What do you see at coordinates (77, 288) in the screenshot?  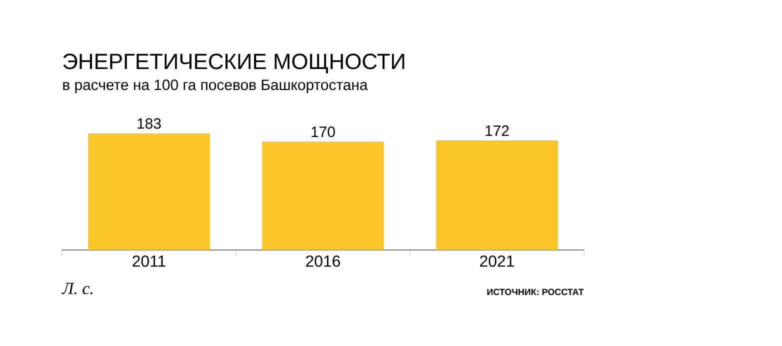 I see `text: Л. с.` at bounding box center [77, 288].